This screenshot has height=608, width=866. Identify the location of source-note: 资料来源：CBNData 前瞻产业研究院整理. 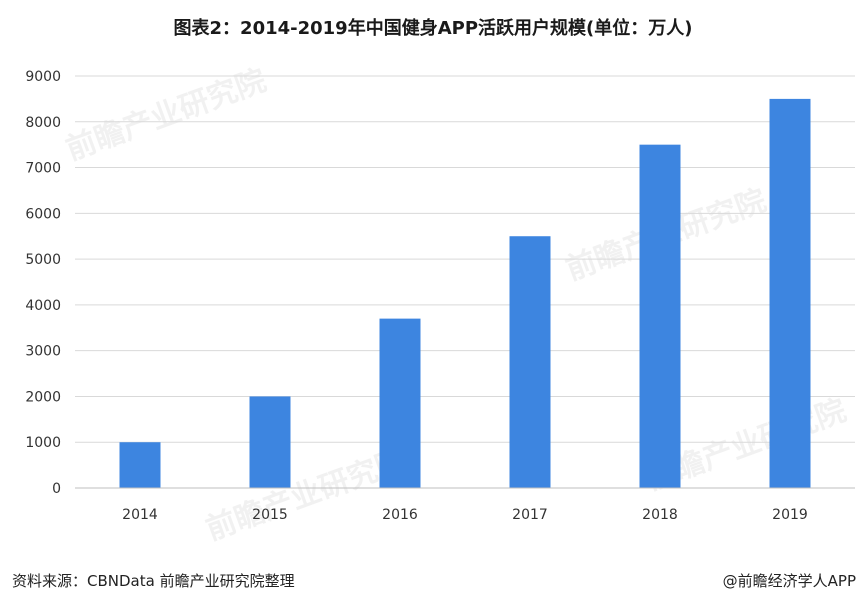
(153, 581).